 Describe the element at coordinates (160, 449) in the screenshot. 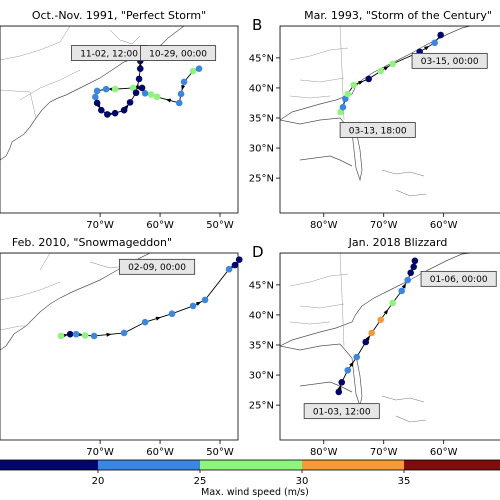

I see `panel-c-xticks: 70°W 60°W 50°W` at that location.